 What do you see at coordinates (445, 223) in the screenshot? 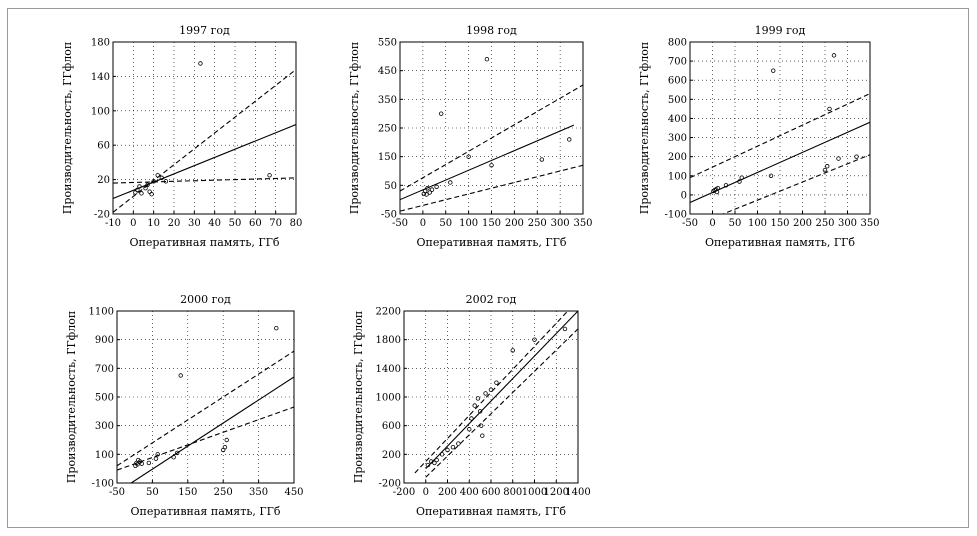
I see `chart-2-xtick-label: 50` at bounding box center [445, 223].